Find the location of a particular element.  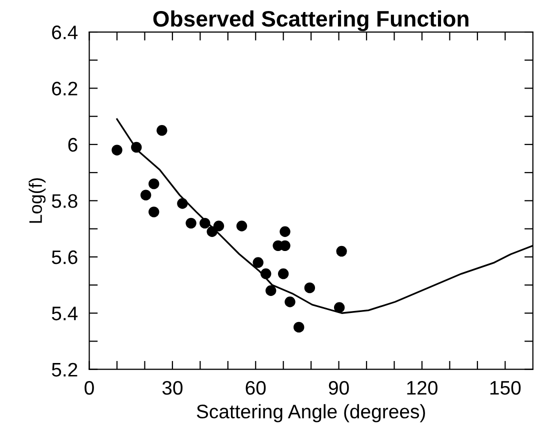

y-tick-label: 6.4 is located at coordinates (65, 32).